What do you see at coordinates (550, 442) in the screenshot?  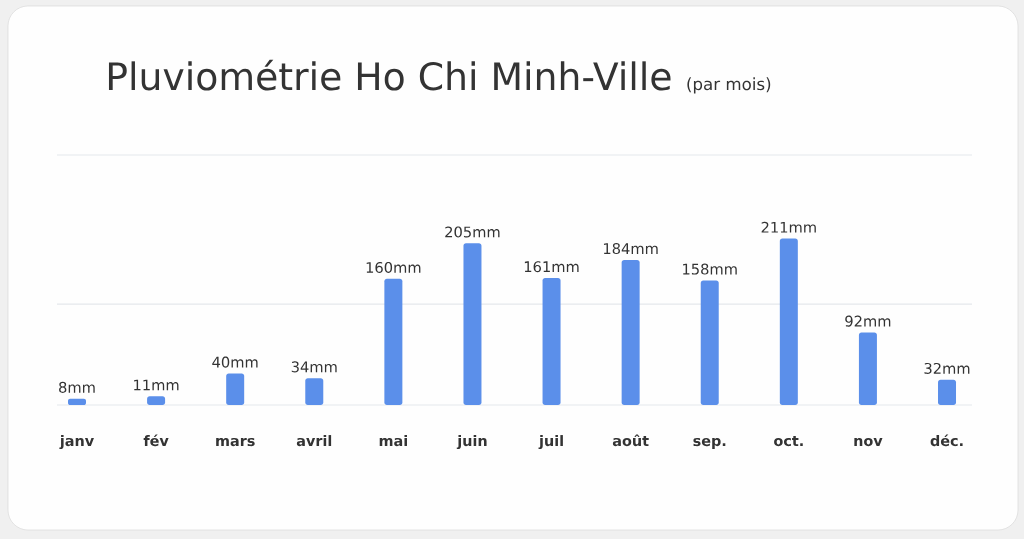 I see `x-tick-label: juil` at bounding box center [550, 442].